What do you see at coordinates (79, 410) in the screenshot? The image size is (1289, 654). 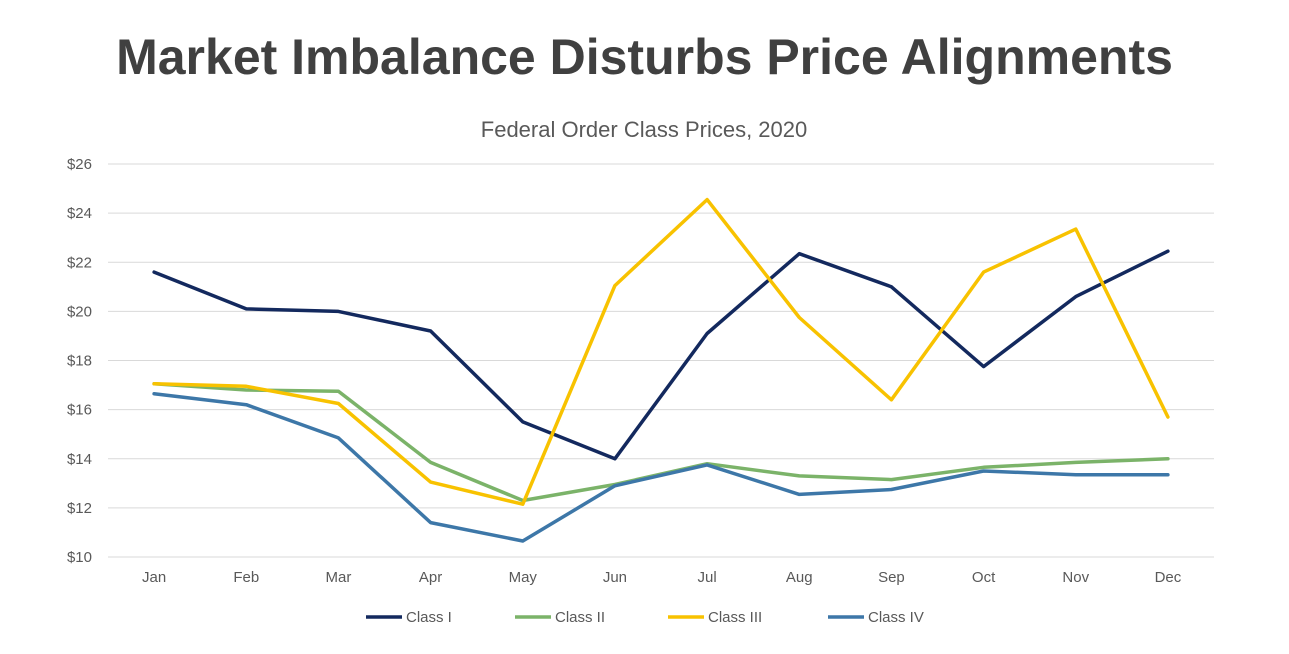 I see `y-tick-label: $16` at bounding box center [79, 410].